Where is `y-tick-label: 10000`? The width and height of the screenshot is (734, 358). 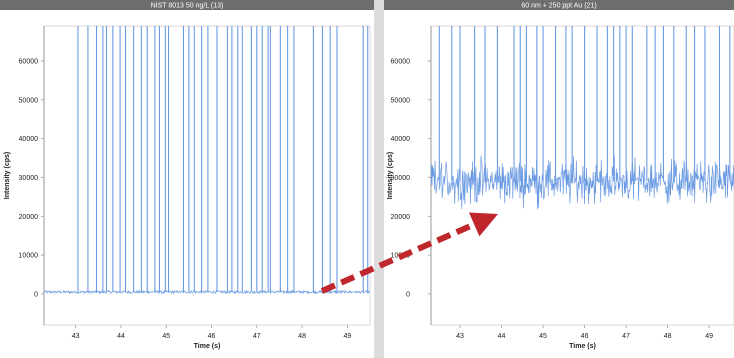 y-tick-label: 10000 is located at coordinates (29, 256).